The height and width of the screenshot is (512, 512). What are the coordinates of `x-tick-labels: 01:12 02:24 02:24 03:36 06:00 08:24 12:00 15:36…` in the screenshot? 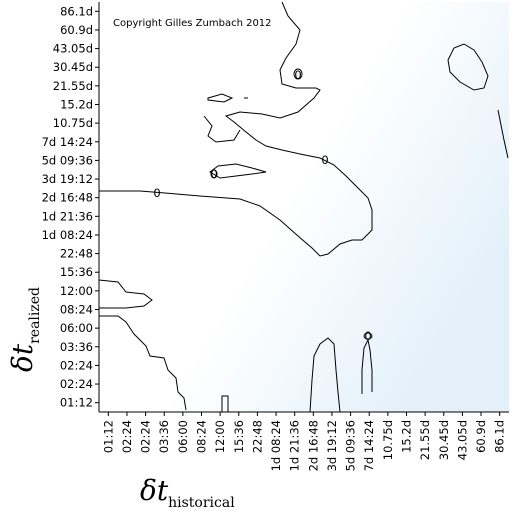 It's located at (304, 441).